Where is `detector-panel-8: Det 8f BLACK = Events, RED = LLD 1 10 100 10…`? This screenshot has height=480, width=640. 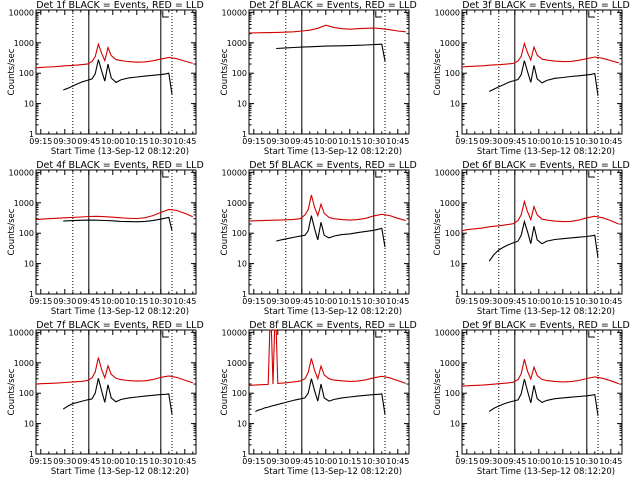
detector-panel-8: Det 8f BLACK = Events, RED = LLD 1 10 100 10… is located at coordinates (318, 398).